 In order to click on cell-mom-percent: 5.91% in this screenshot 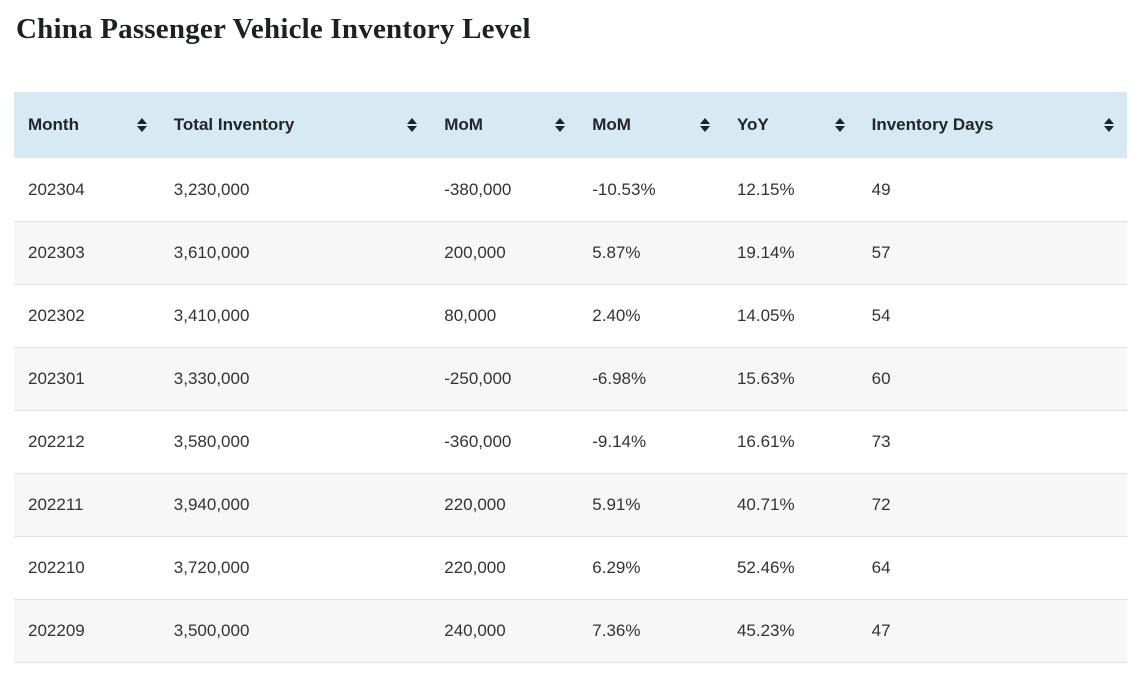, I will do `click(616, 504)`.